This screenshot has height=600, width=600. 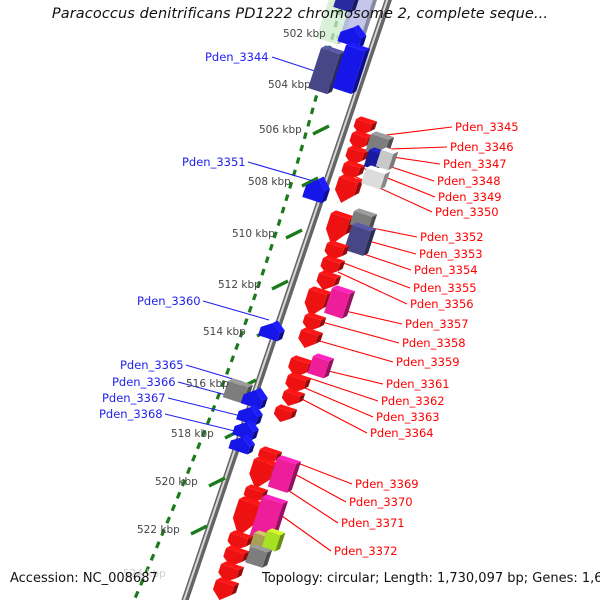 What do you see at coordinates (452, 237) in the screenshot?
I see `gene-label-pden_3352: Pden_3352` at bounding box center [452, 237].